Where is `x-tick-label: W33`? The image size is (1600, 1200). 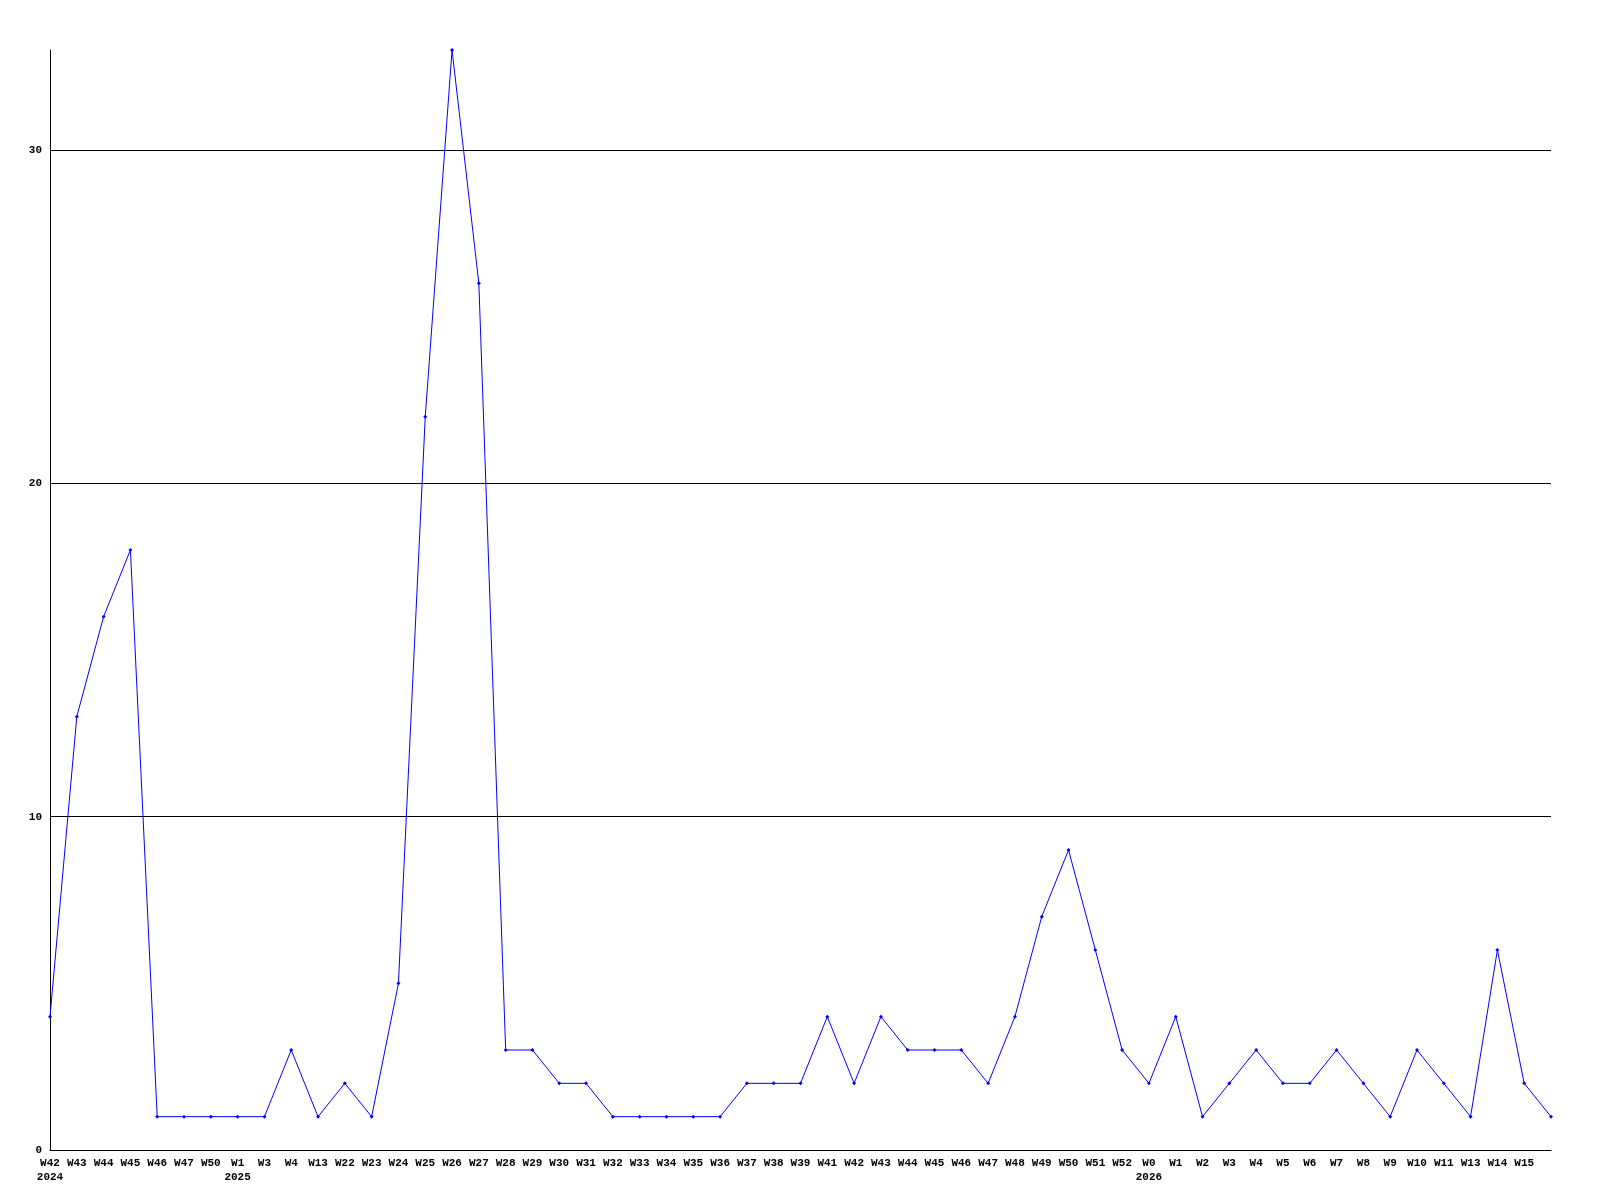
x-tick-label: W33 is located at coordinates (639, 1163).